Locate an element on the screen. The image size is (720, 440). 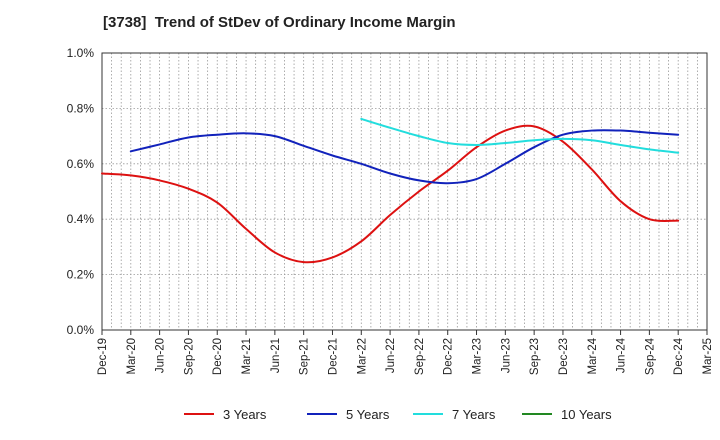
legend-label-5-years: 5 Years is located at coordinates (368, 414).